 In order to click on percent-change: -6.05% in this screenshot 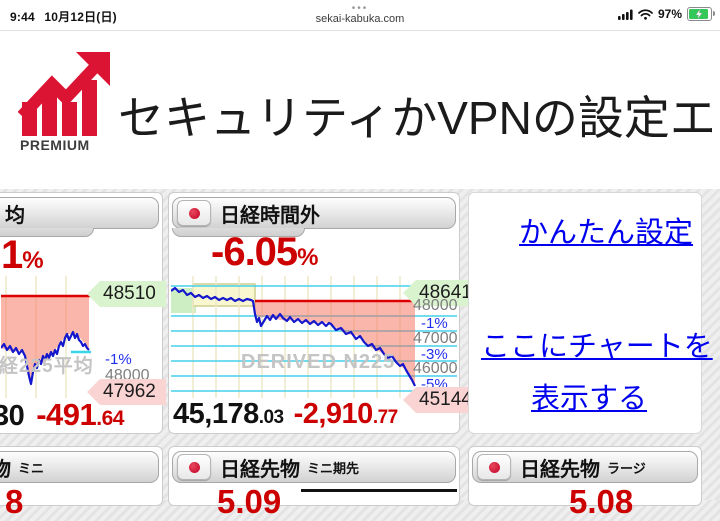, I will do `click(265, 252)`.